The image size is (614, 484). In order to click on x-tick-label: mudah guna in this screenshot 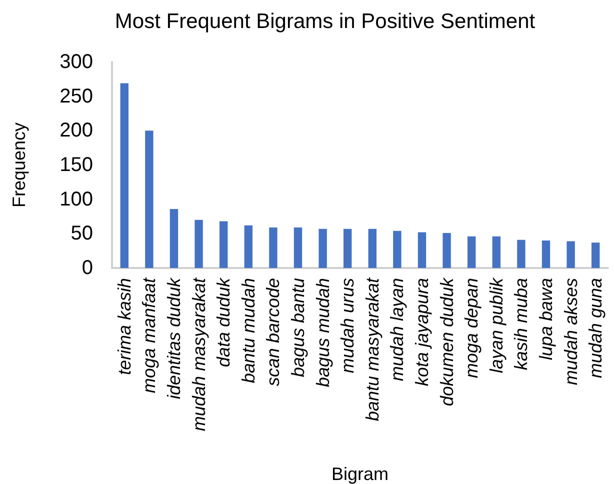, I will do `click(596, 328)`.